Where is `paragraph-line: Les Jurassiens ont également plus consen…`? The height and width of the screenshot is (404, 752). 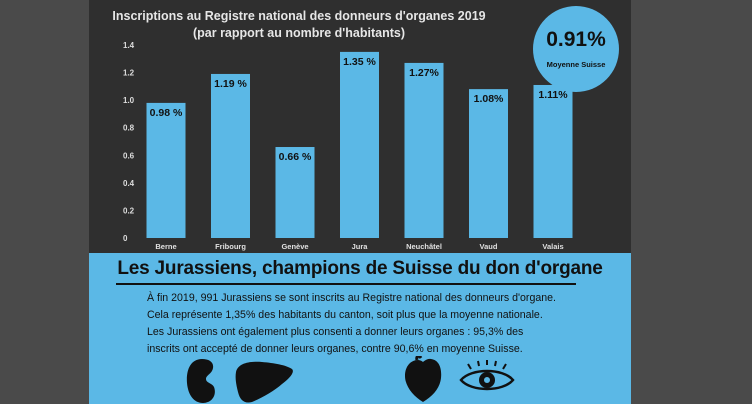 paragraph-line: Les Jurassiens ont également plus consen… is located at coordinates (335, 332).